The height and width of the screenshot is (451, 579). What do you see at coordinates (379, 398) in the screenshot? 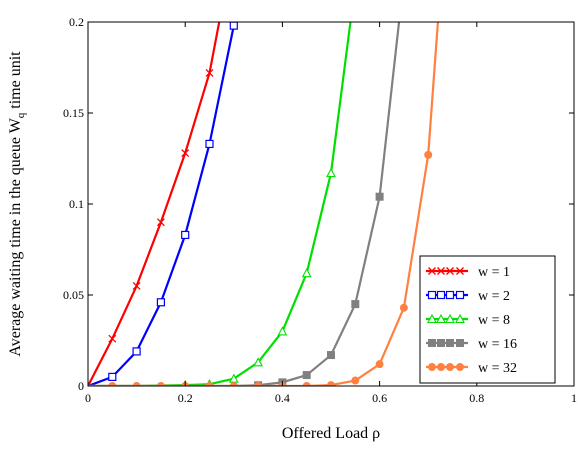
I see `x-tick-label: 0.6` at bounding box center [379, 398].